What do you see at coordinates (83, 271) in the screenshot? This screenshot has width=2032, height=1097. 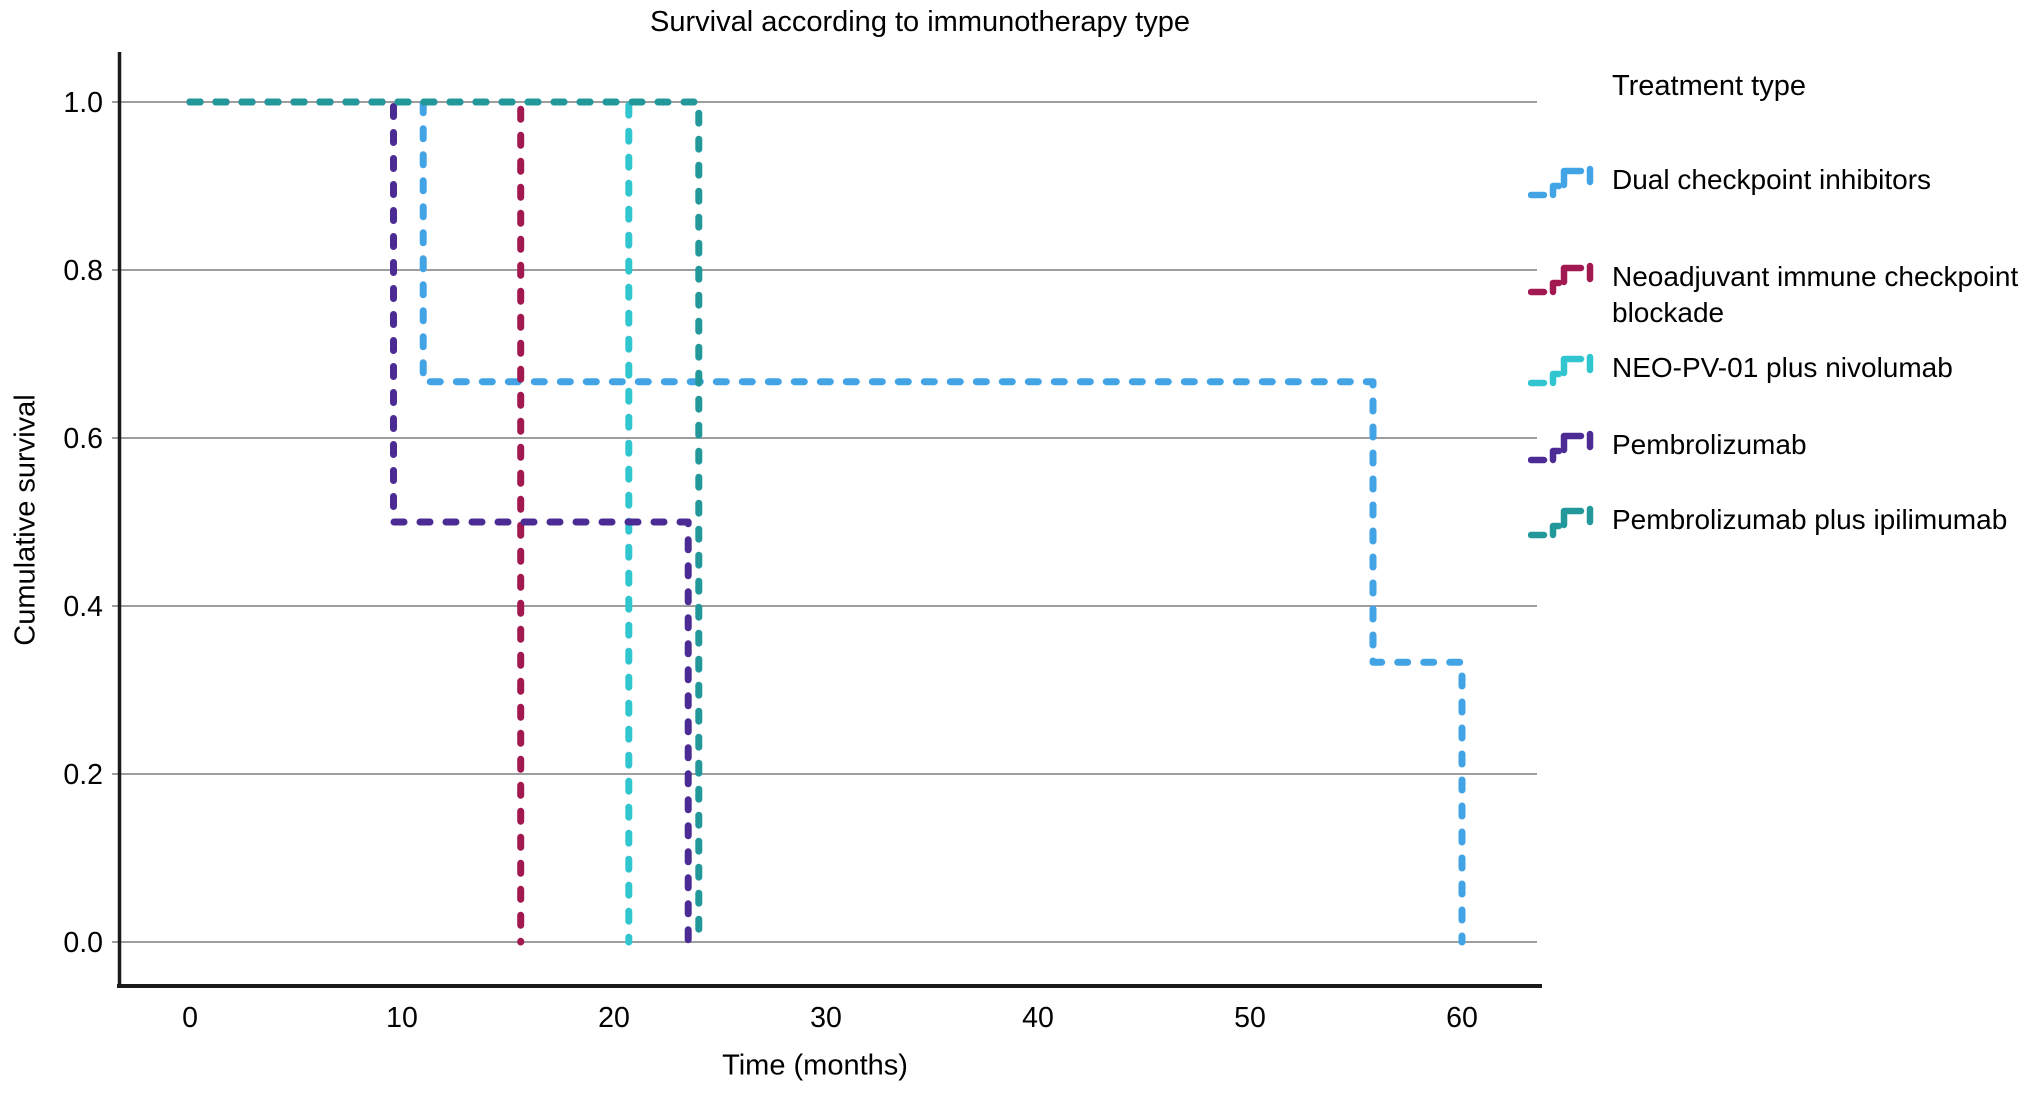 I see `y-tick-label: 0.8` at bounding box center [83, 271].